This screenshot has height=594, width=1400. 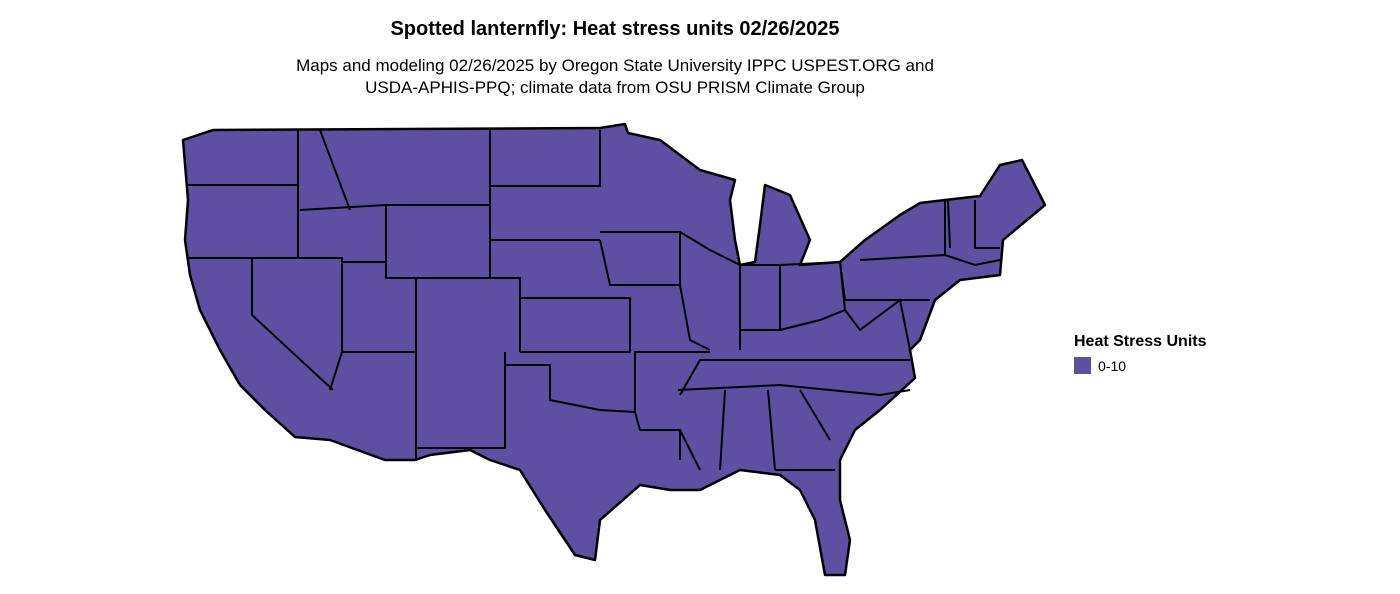 What do you see at coordinates (1112, 365) in the screenshot?
I see `legend-label: 0-10` at bounding box center [1112, 365].